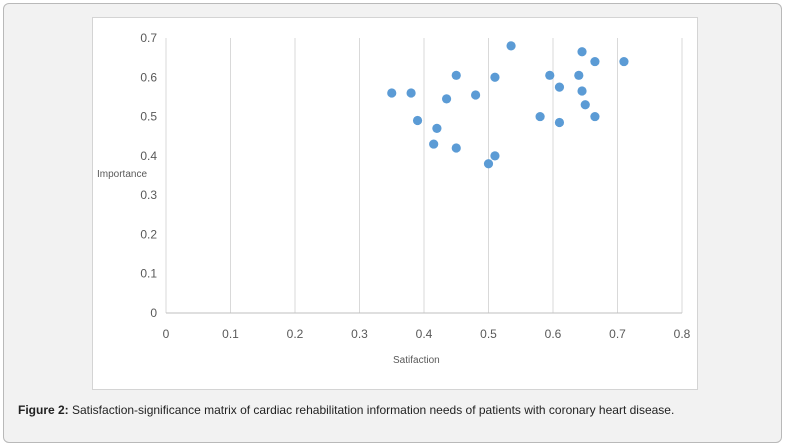 This screenshot has height=448, width=787. What do you see at coordinates (43, 410) in the screenshot?
I see `caption-label: Figure 2:` at bounding box center [43, 410].